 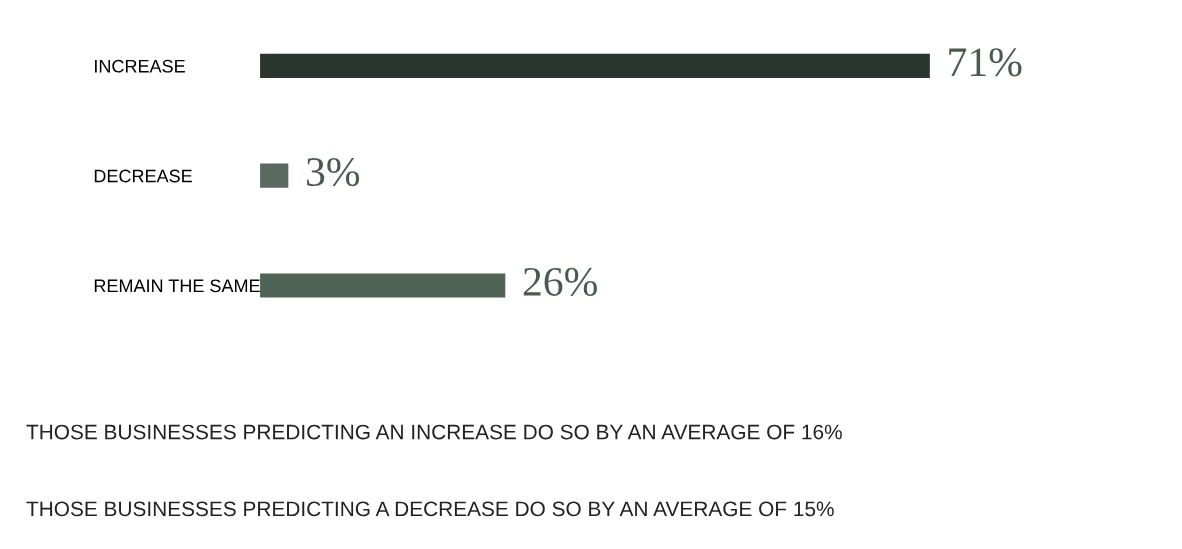 I want to click on text: THOSE BUSINESSES PREDICTING A DECREASE DO SO BY AN AVERAGE OF 15%, so click(x=430, y=509).